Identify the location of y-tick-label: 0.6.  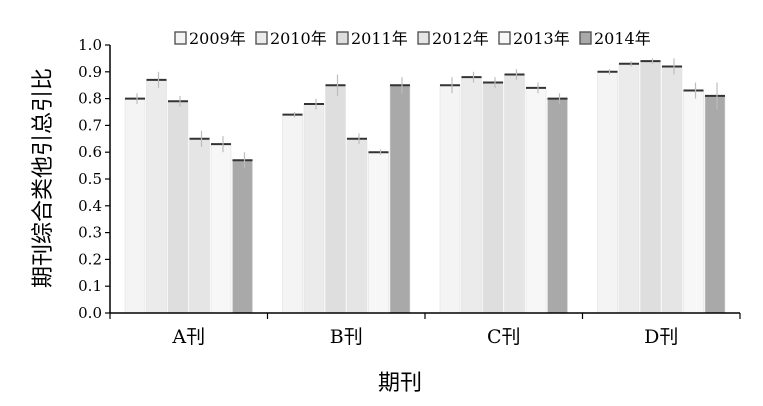
(90, 152).